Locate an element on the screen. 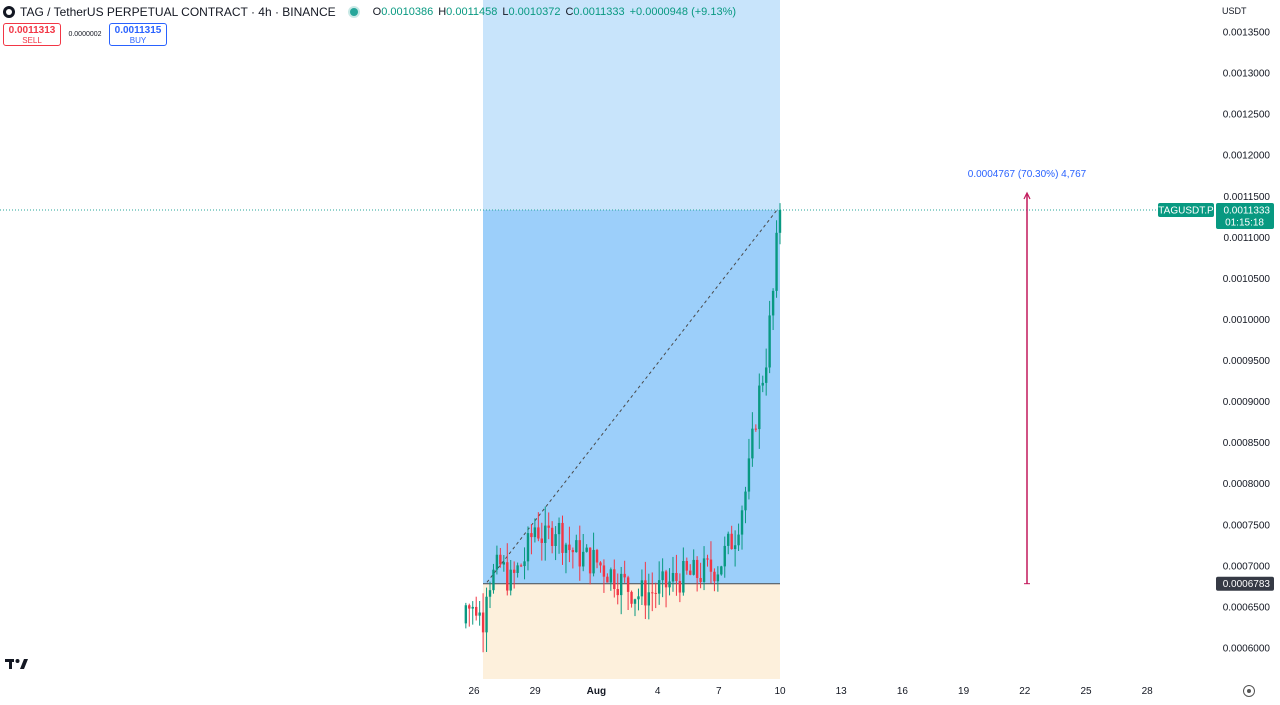 This screenshot has height=705, width=1280. symbol-badge is located at coordinates (1186, 209).